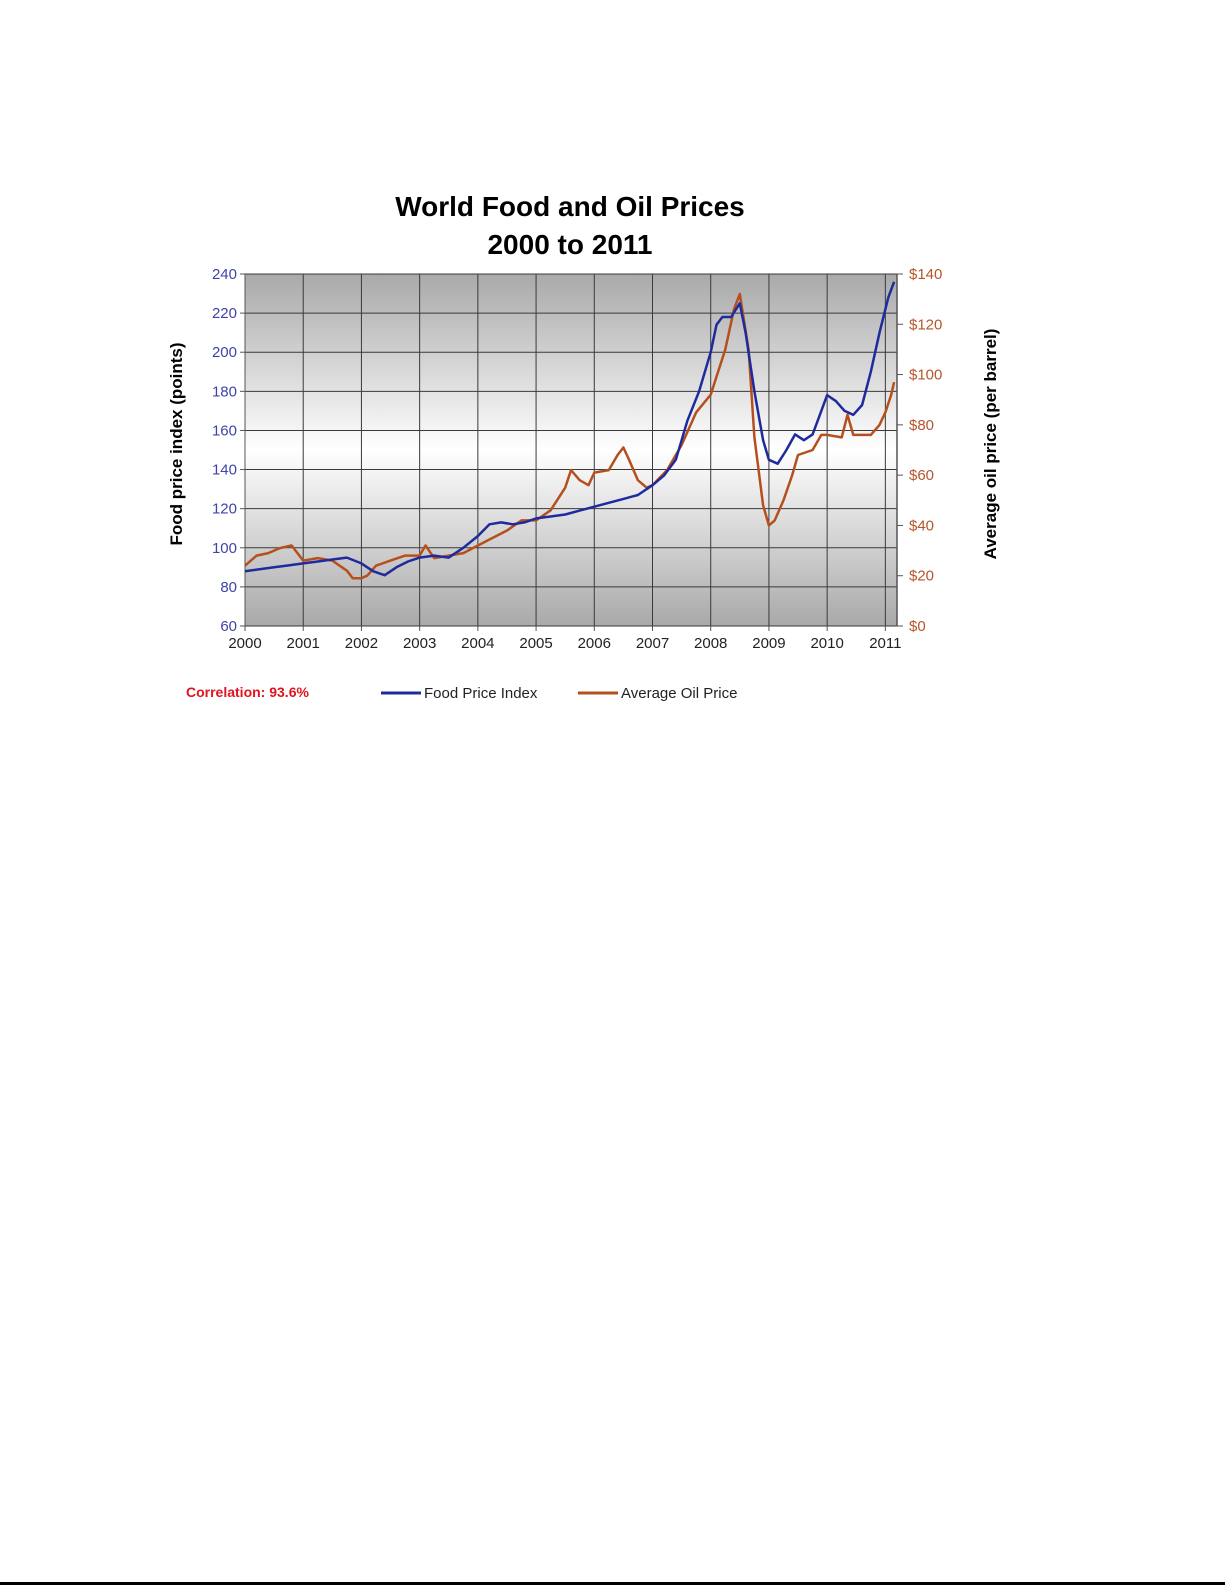 This screenshot has height=1585, width=1225. What do you see at coordinates (921, 475) in the screenshot?
I see `right-tick-label: $60` at bounding box center [921, 475].